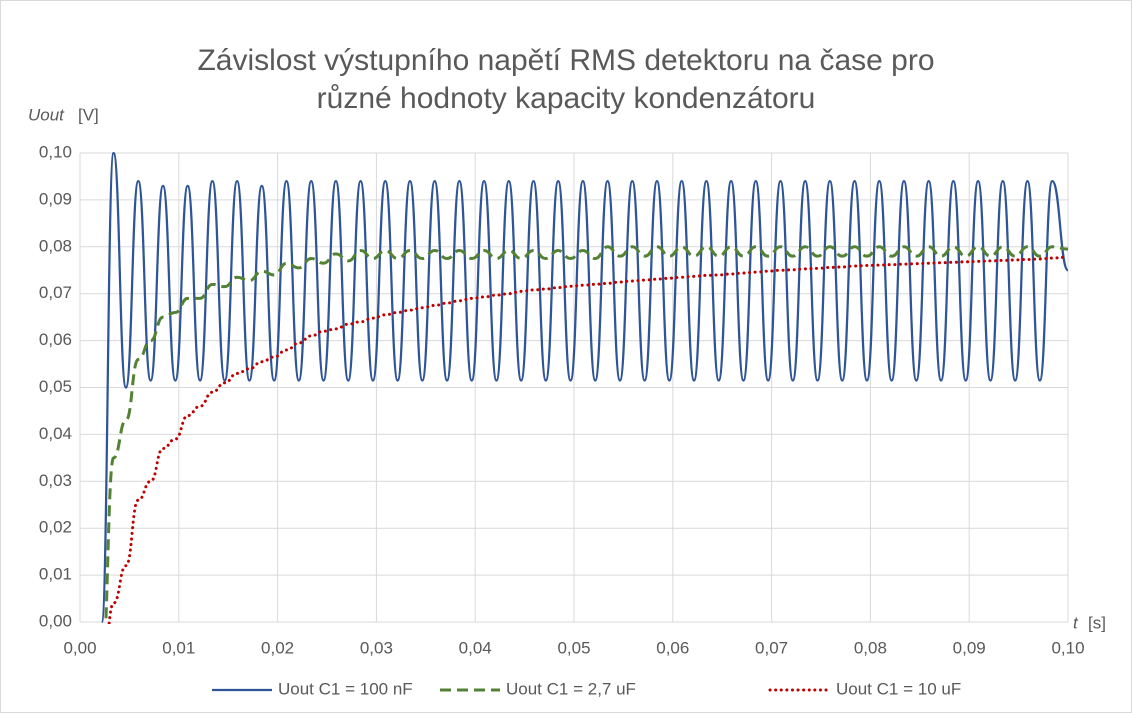  Describe the element at coordinates (178, 647) in the screenshot. I see `x-tick-label: 0,01` at that location.